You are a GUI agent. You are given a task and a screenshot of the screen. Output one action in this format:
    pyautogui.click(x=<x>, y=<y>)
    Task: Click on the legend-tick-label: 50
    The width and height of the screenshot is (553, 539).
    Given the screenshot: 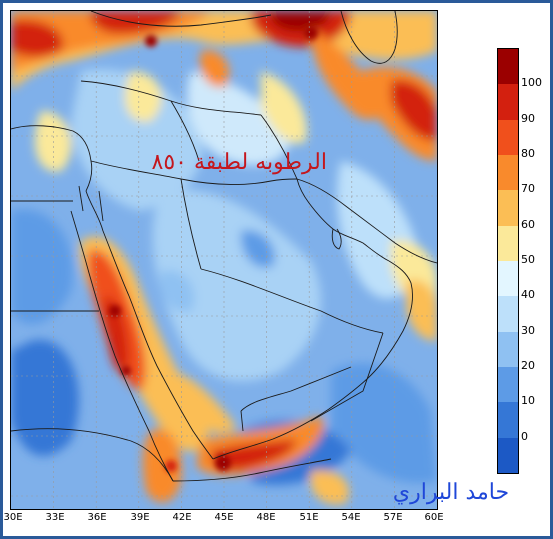 What is the action you would take?
    pyautogui.click(x=528, y=259)
    